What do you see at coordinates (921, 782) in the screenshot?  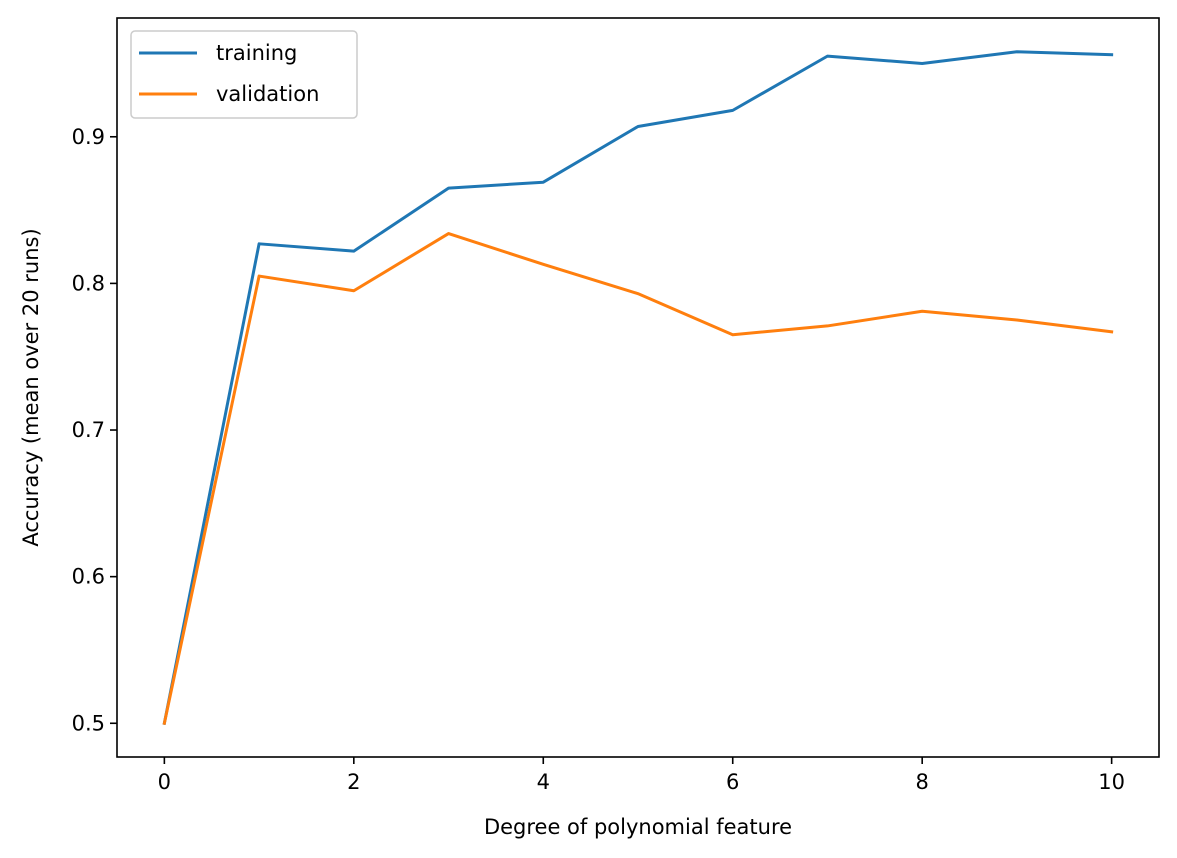 I see `x-tick-label: 8` at bounding box center [921, 782].